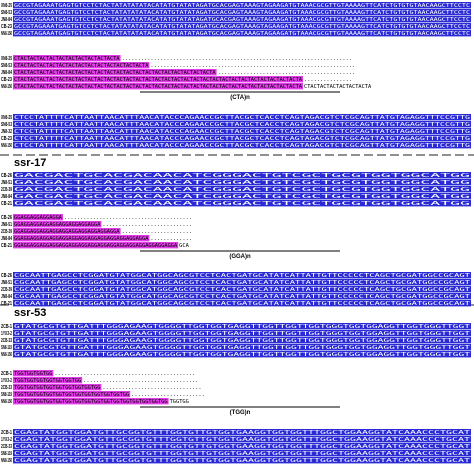  Describe the element at coordinates (30, 313) in the screenshot. I see `section-title: ssr-53` at that location.